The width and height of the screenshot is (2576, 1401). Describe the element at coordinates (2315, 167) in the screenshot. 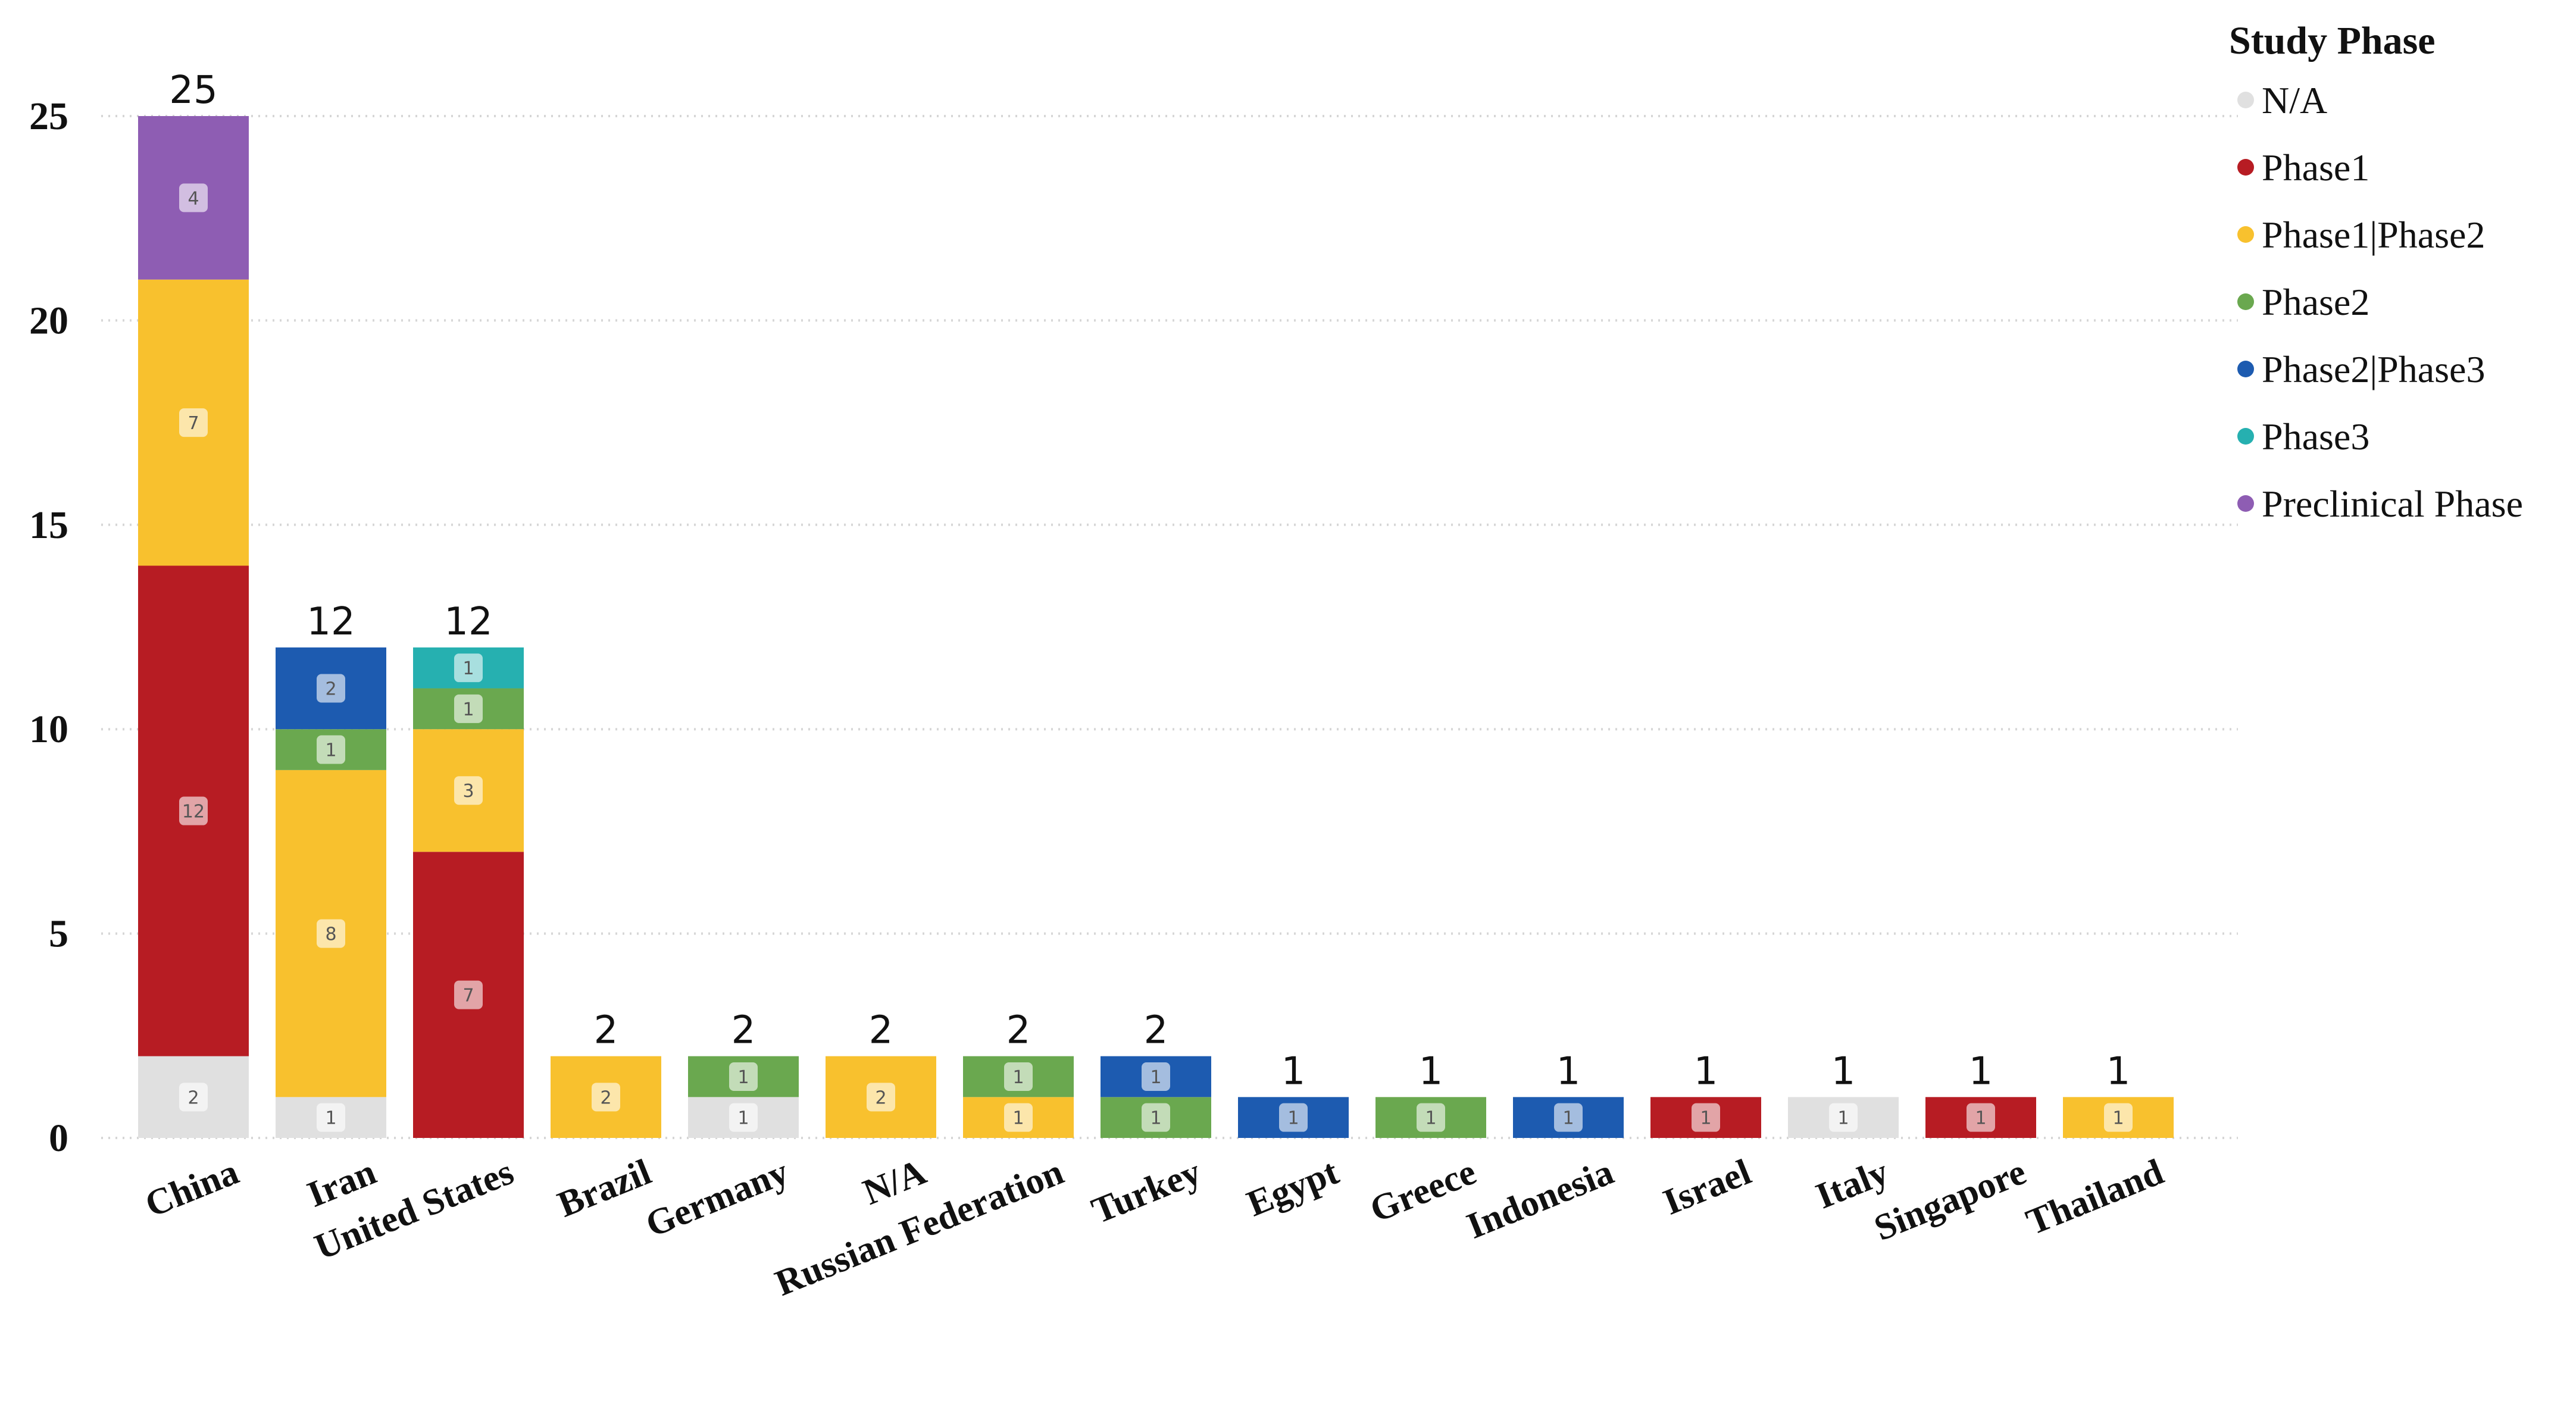

I see `legend-label: Phase1` at that location.